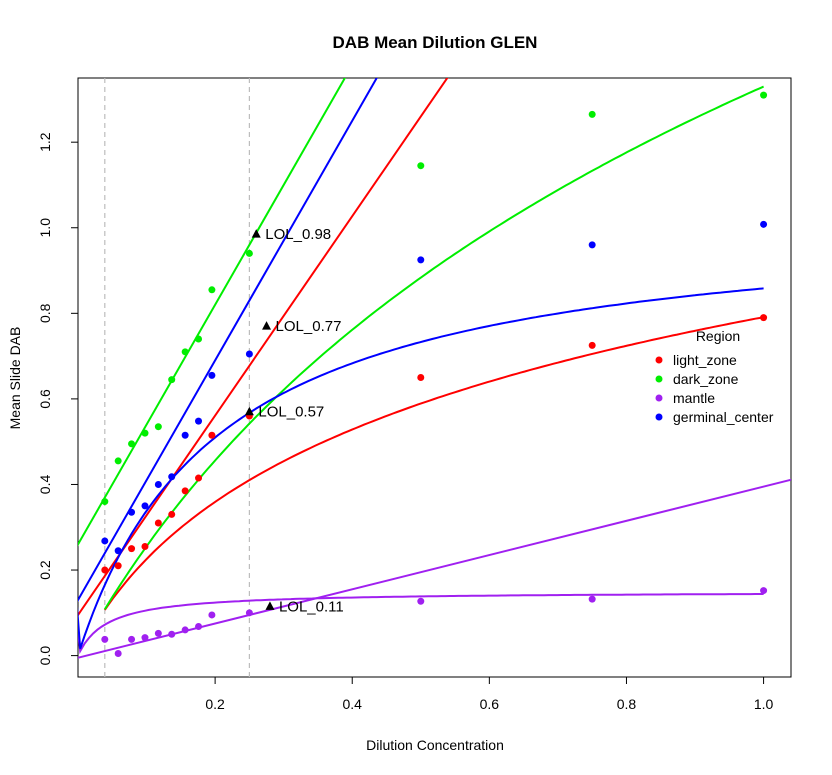 The image size is (832, 775). I want to click on y-axis: 0.0 0.2 0.4 0.6 0.8 1.0 1.2, so click(57, 398).